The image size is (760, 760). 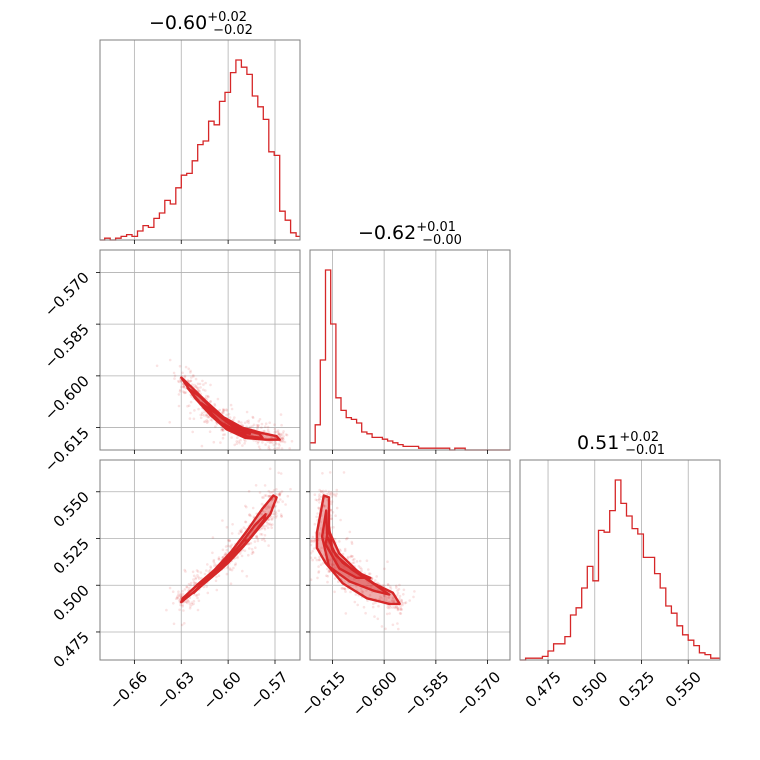 What do you see at coordinates (178, 23) in the screenshot?
I see `title-p0-median: −0.60` at bounding box center [178, 23].